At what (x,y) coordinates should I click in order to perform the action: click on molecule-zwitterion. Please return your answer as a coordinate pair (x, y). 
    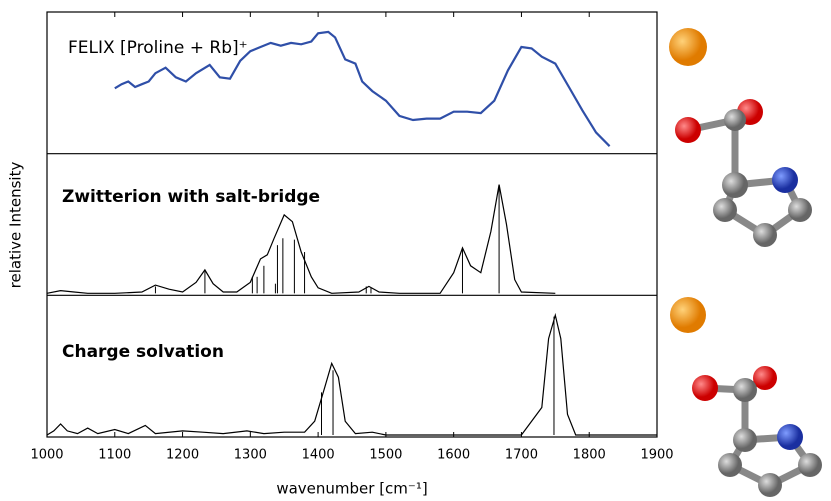
    Looking at the image, I should click on (743, 173).